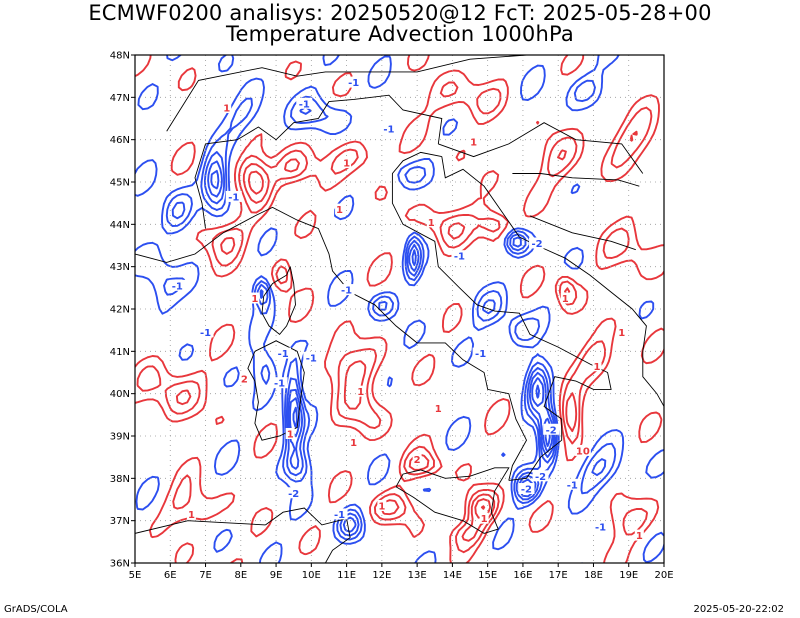 The image size is (800, 618). What do you see at coordinates (583, 451) in the screenshot?
I see `contour-label: 10` at bounding box center [583, 451].